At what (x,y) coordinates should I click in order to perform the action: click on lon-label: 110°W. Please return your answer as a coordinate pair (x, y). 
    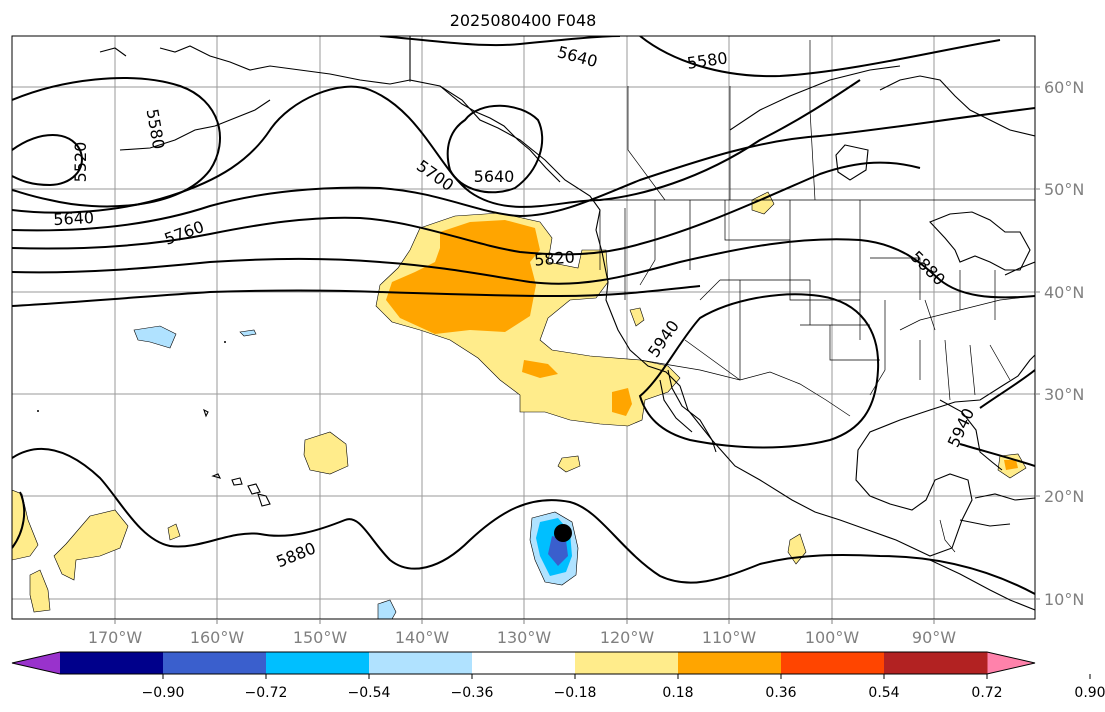
    Looking at the image, I should click on (729, 637).